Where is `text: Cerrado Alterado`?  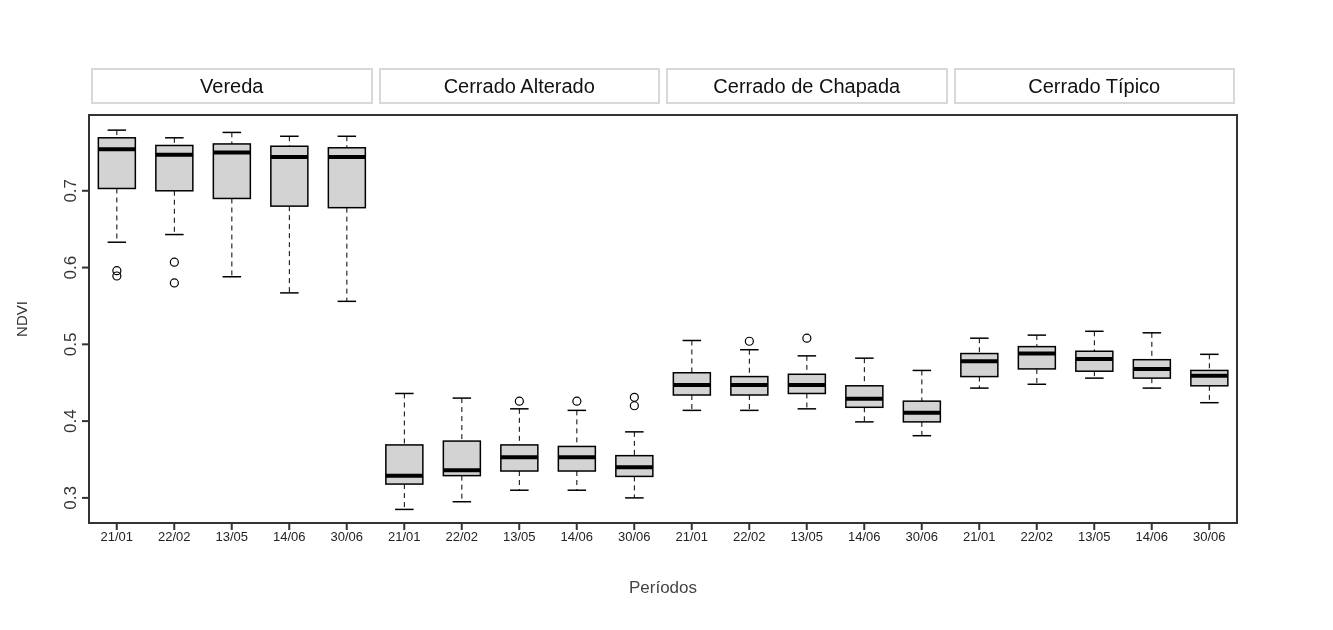
text: Cerrado Alterado is located at coordinates (519, 86).